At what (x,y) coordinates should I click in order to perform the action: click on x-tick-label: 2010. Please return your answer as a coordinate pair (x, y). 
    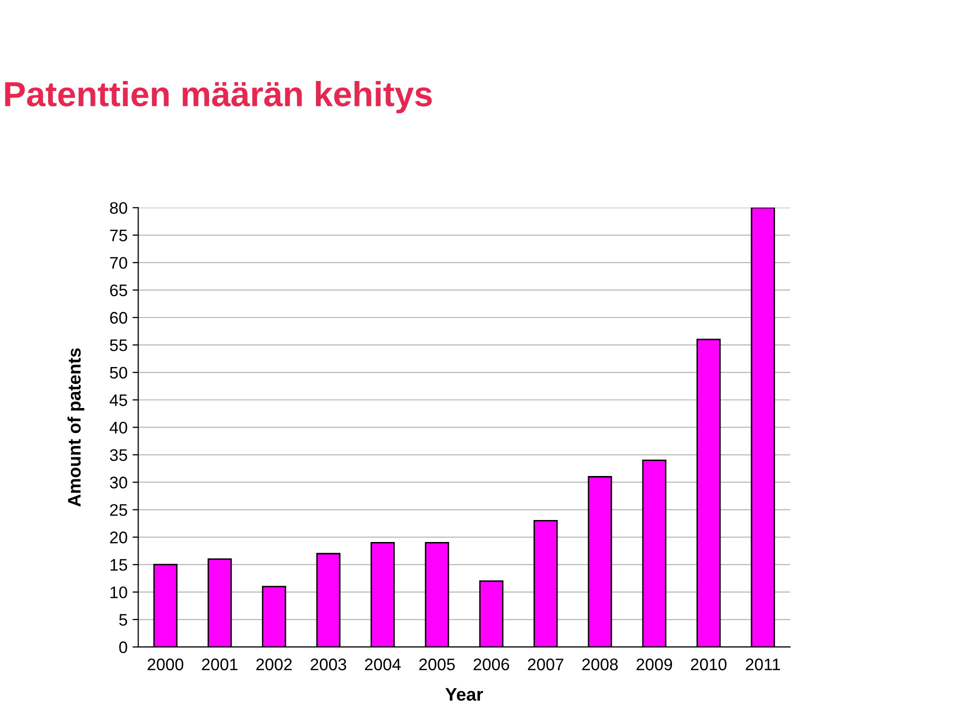
    Looking at the image, I should click on (708, 664).